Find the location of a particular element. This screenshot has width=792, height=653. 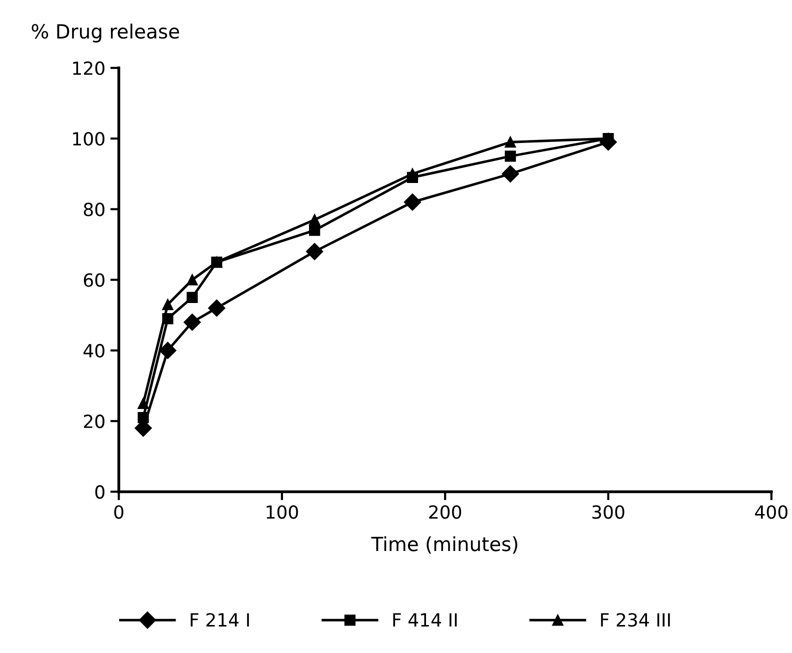

x-tick-label: 200 is located at coordinates (445, 512).